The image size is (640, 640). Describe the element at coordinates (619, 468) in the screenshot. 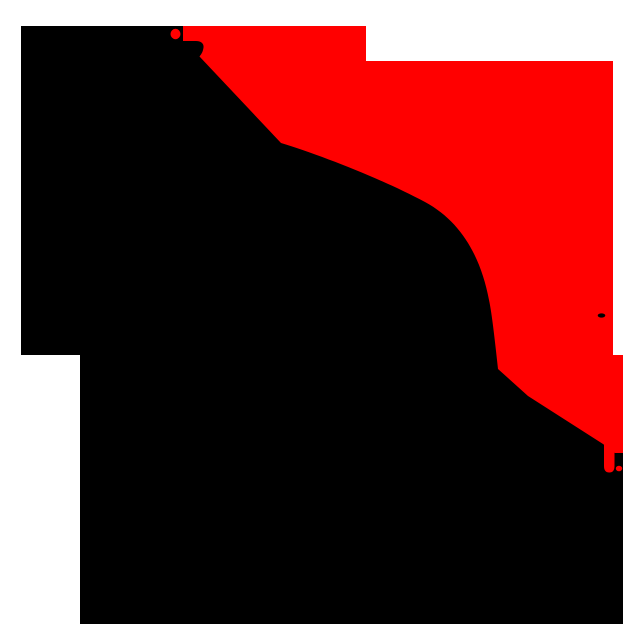

I see `red-dot-bottom-right-artifact` at that location.